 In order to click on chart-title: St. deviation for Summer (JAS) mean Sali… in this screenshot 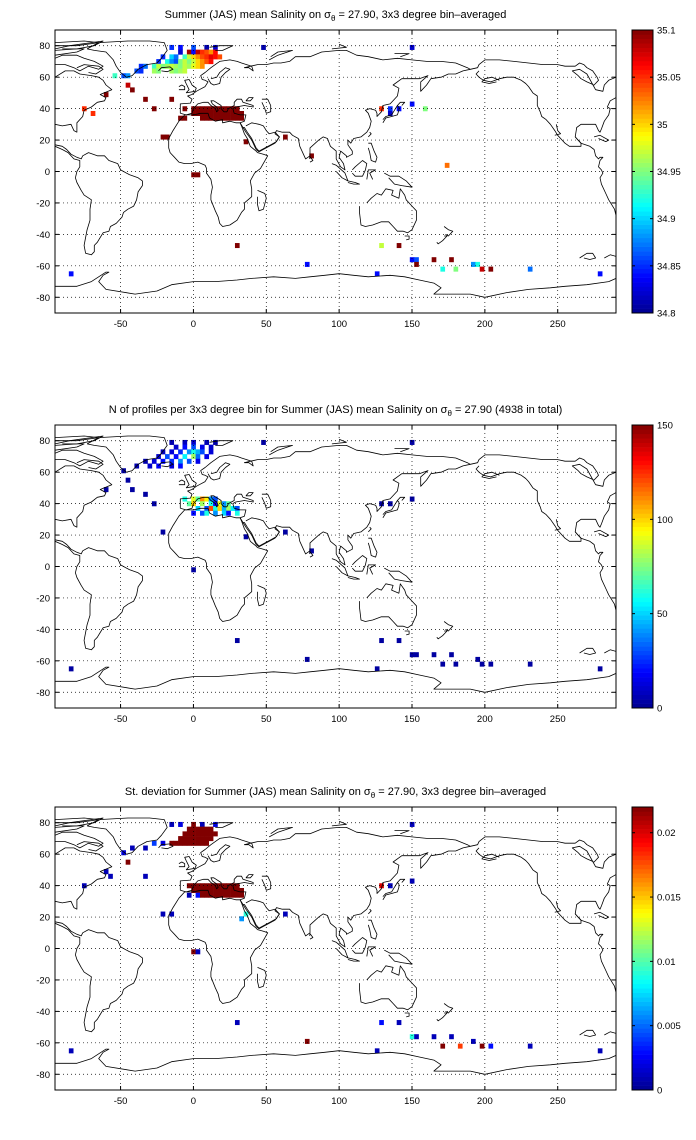, I will do `click(335, 793)`.